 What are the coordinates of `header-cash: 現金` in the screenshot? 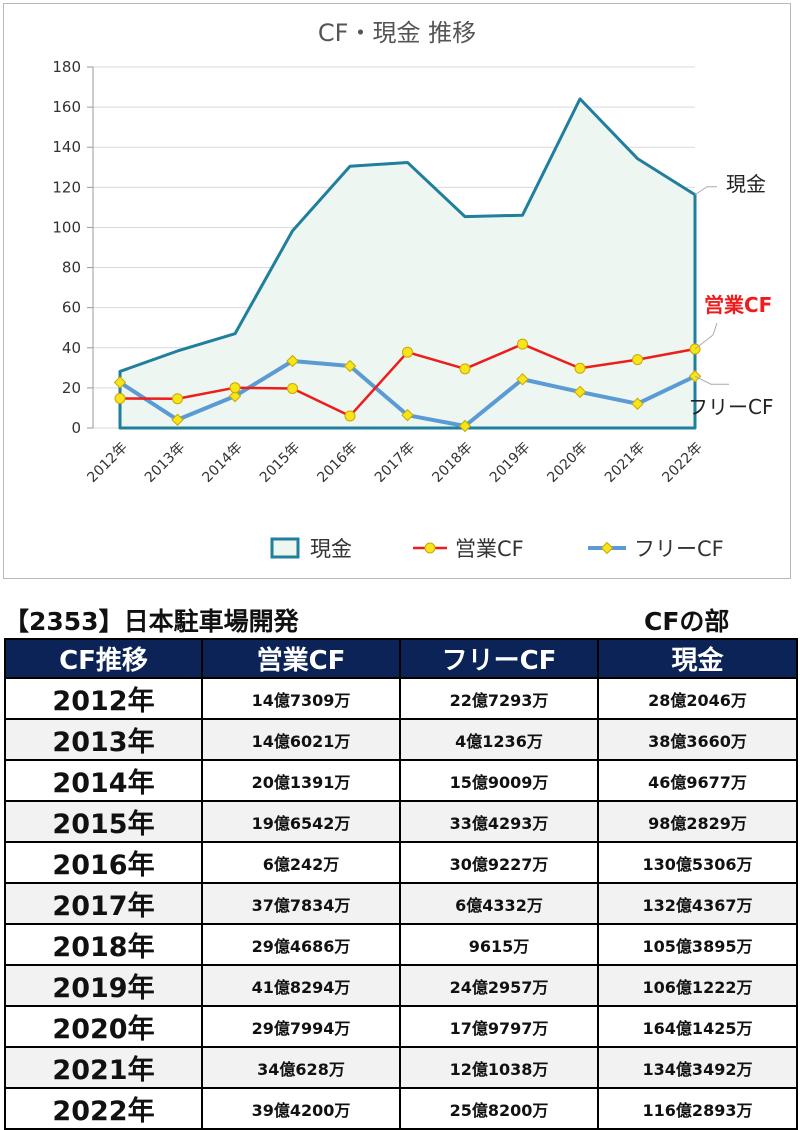 It's located at (697, 658).